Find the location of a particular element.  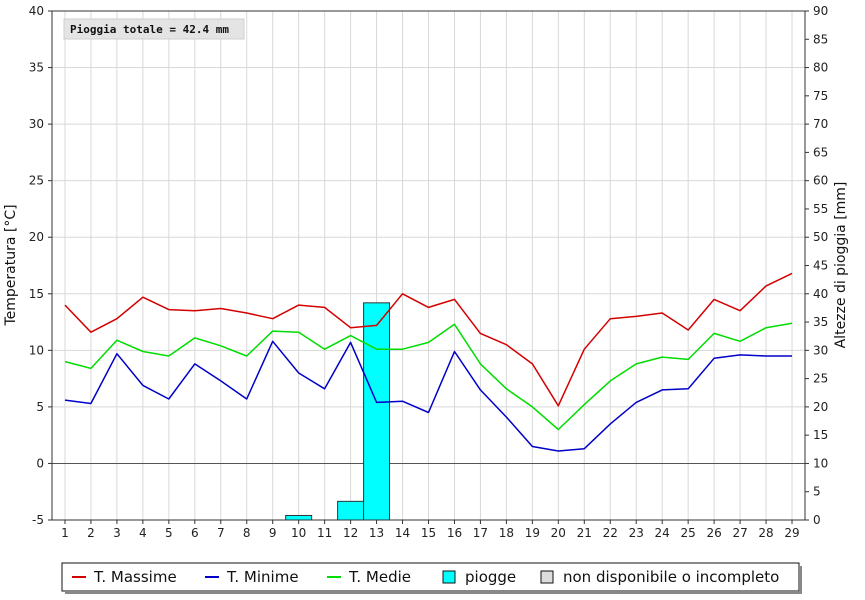

x-tick-label: 29 is located at coordinates (791, 533).